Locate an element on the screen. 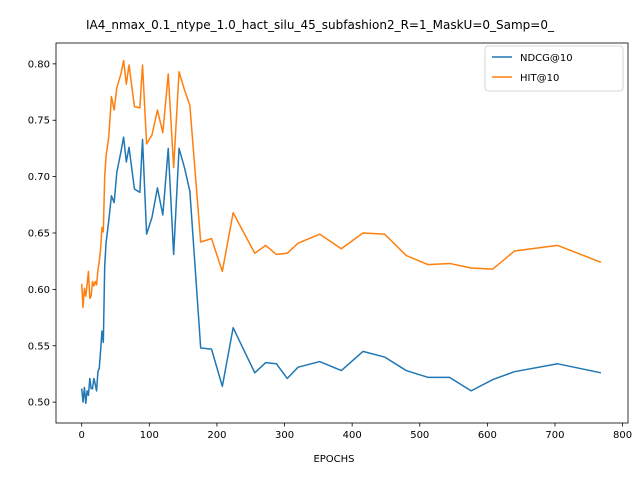  x-tick-label: 200 is located at coordinates (216, 435).